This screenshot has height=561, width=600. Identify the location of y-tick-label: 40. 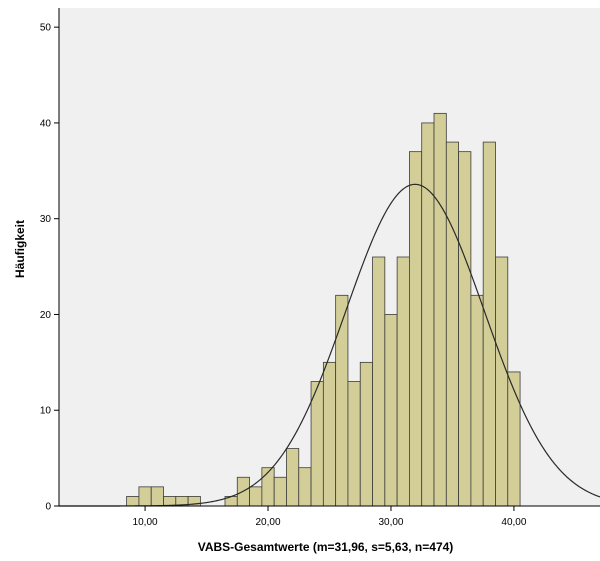
(46, 123).